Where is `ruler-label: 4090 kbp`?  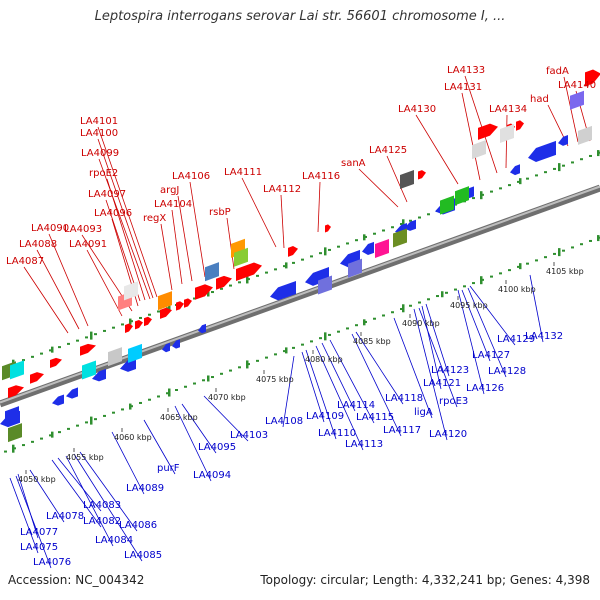
ruler-label: 4090 kbp is located at coordinates (421, 323).